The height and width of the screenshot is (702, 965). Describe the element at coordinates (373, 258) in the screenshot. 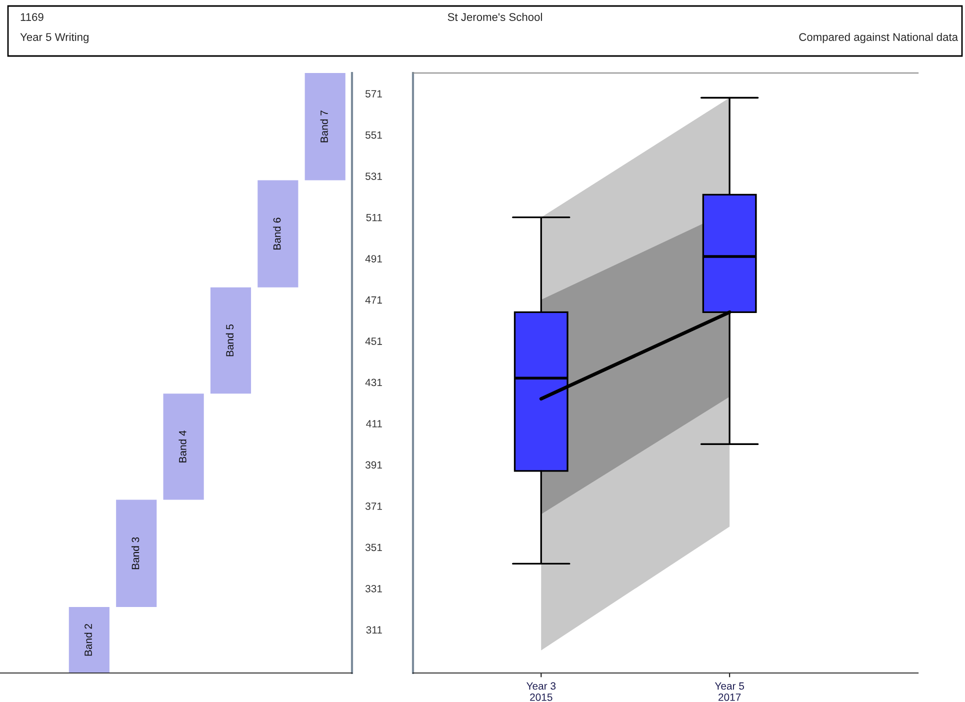

I see `y-tick-label: 491` at that location.